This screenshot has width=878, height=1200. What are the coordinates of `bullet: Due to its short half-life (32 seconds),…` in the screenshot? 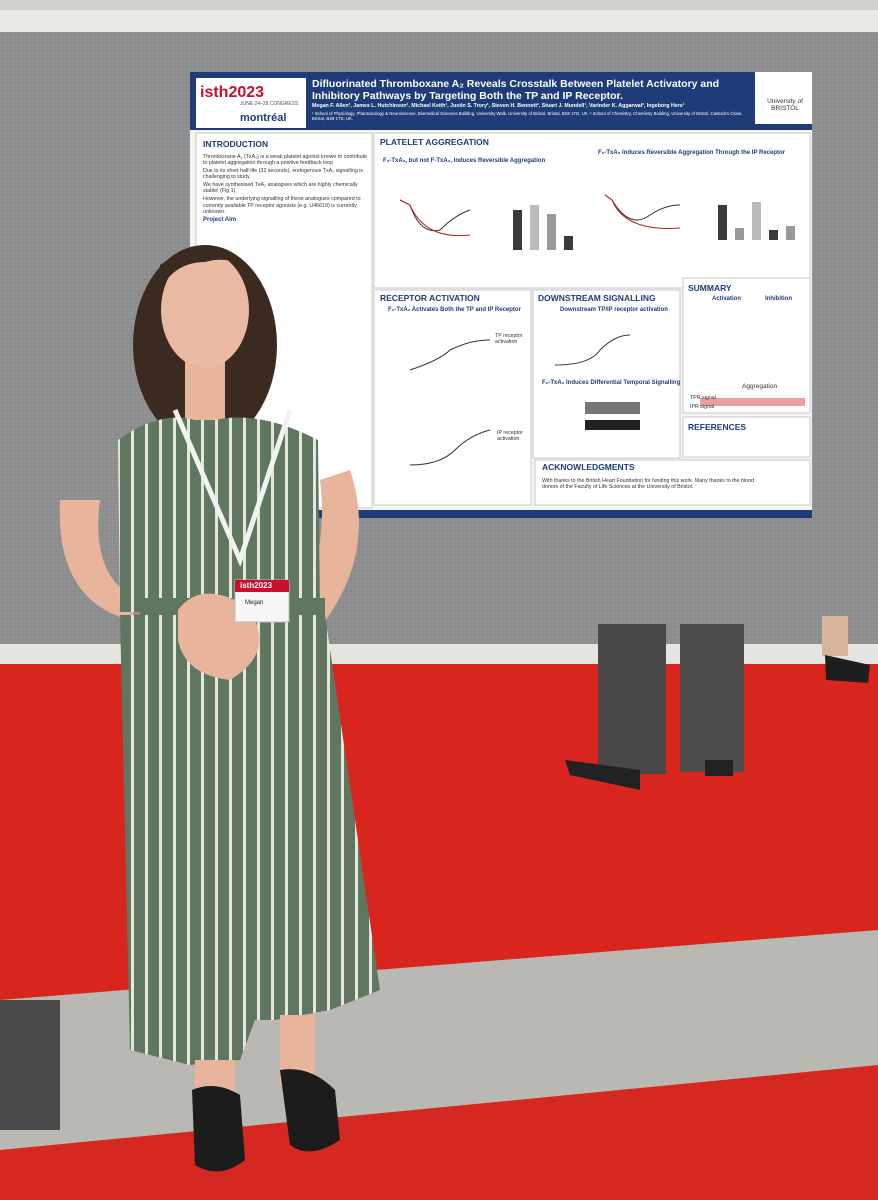 It's located at (283, 174).